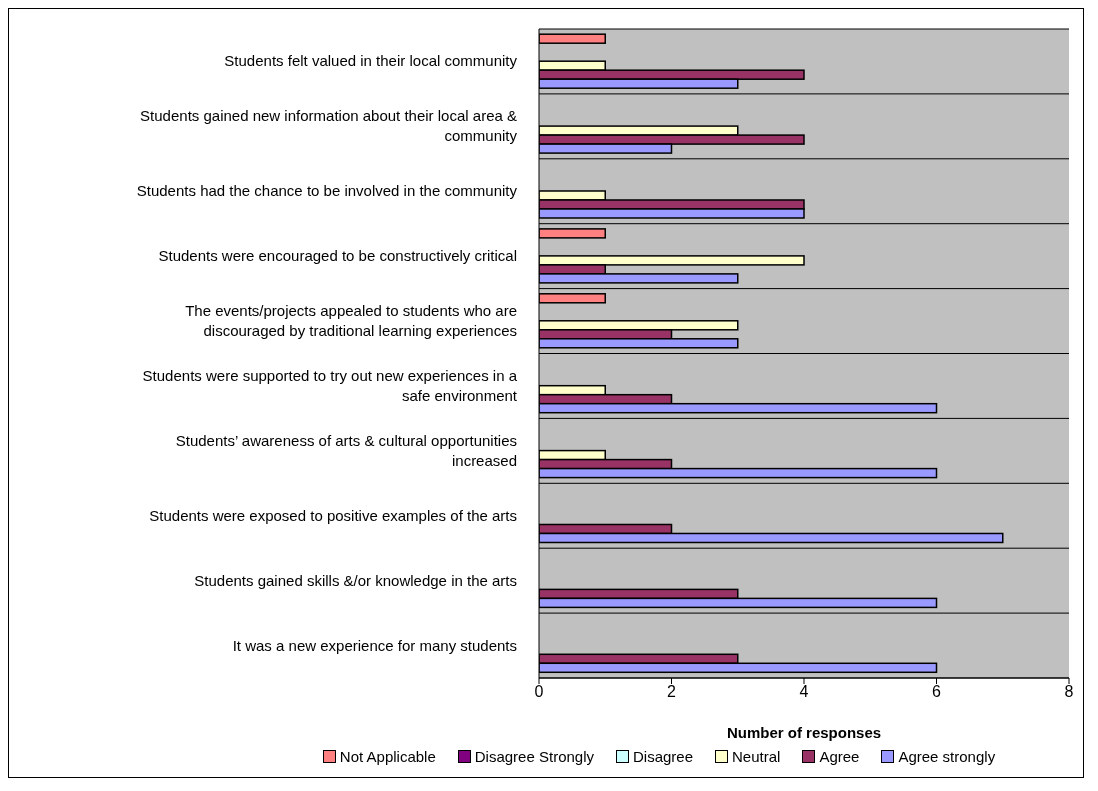  What do you see at coordinates (371, 61) in the screenshot?
I see `y-tick-label: Students felt valued in their local community` at bounding box center [371, 61].